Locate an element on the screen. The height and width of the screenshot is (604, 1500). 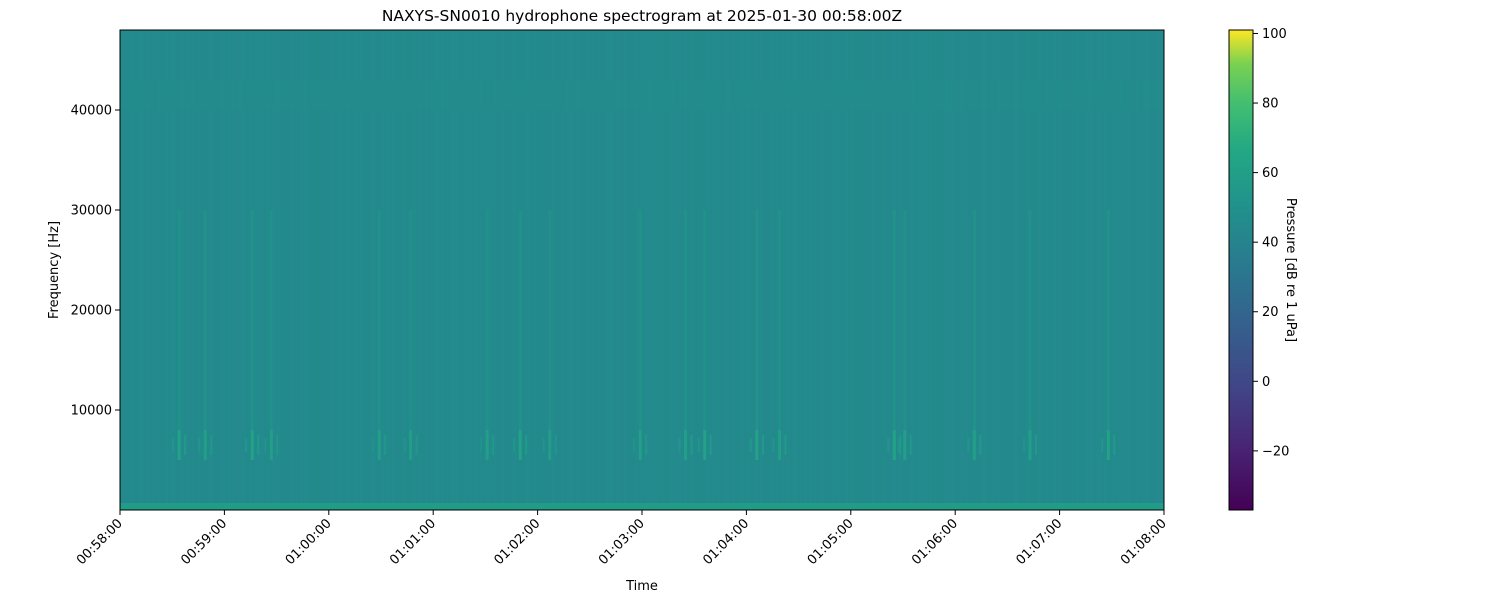
y-tick-label: 20000 is located at coordinates (91, 311).